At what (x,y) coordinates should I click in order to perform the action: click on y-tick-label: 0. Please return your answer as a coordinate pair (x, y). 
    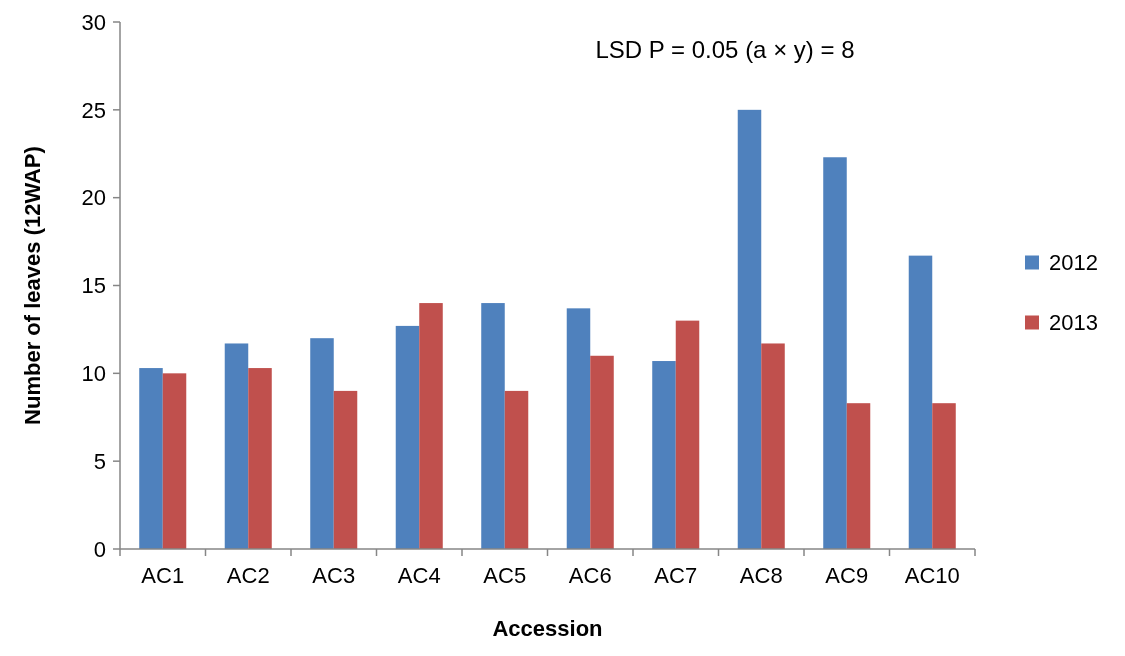
    Looking at the image, I should click on (99, 549).